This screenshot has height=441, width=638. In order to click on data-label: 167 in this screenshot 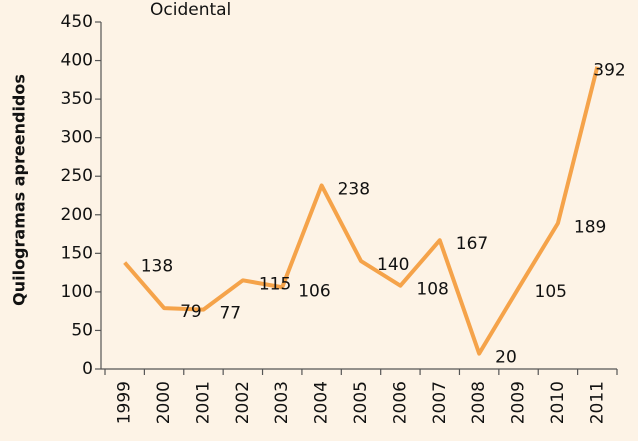, I will do `click(472, 244)`.